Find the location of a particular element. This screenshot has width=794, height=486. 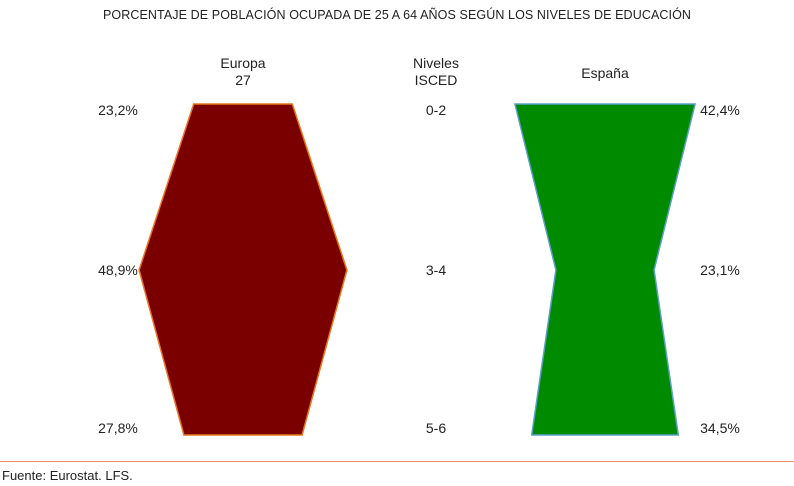

levels-header-line: Niveles is located at coordinates (436, 63).